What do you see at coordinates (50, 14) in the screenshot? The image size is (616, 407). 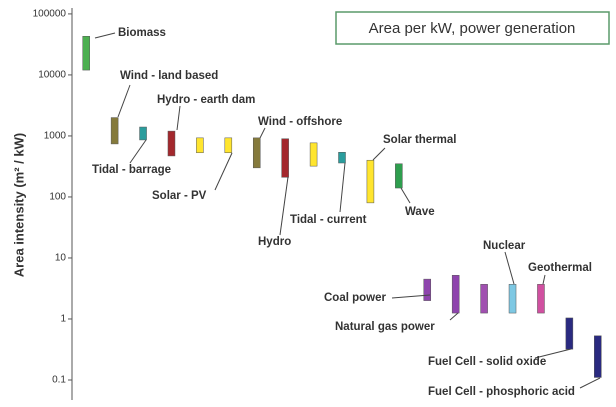 I see `y-tick-label: 100000` at bounding box center [50, 14].